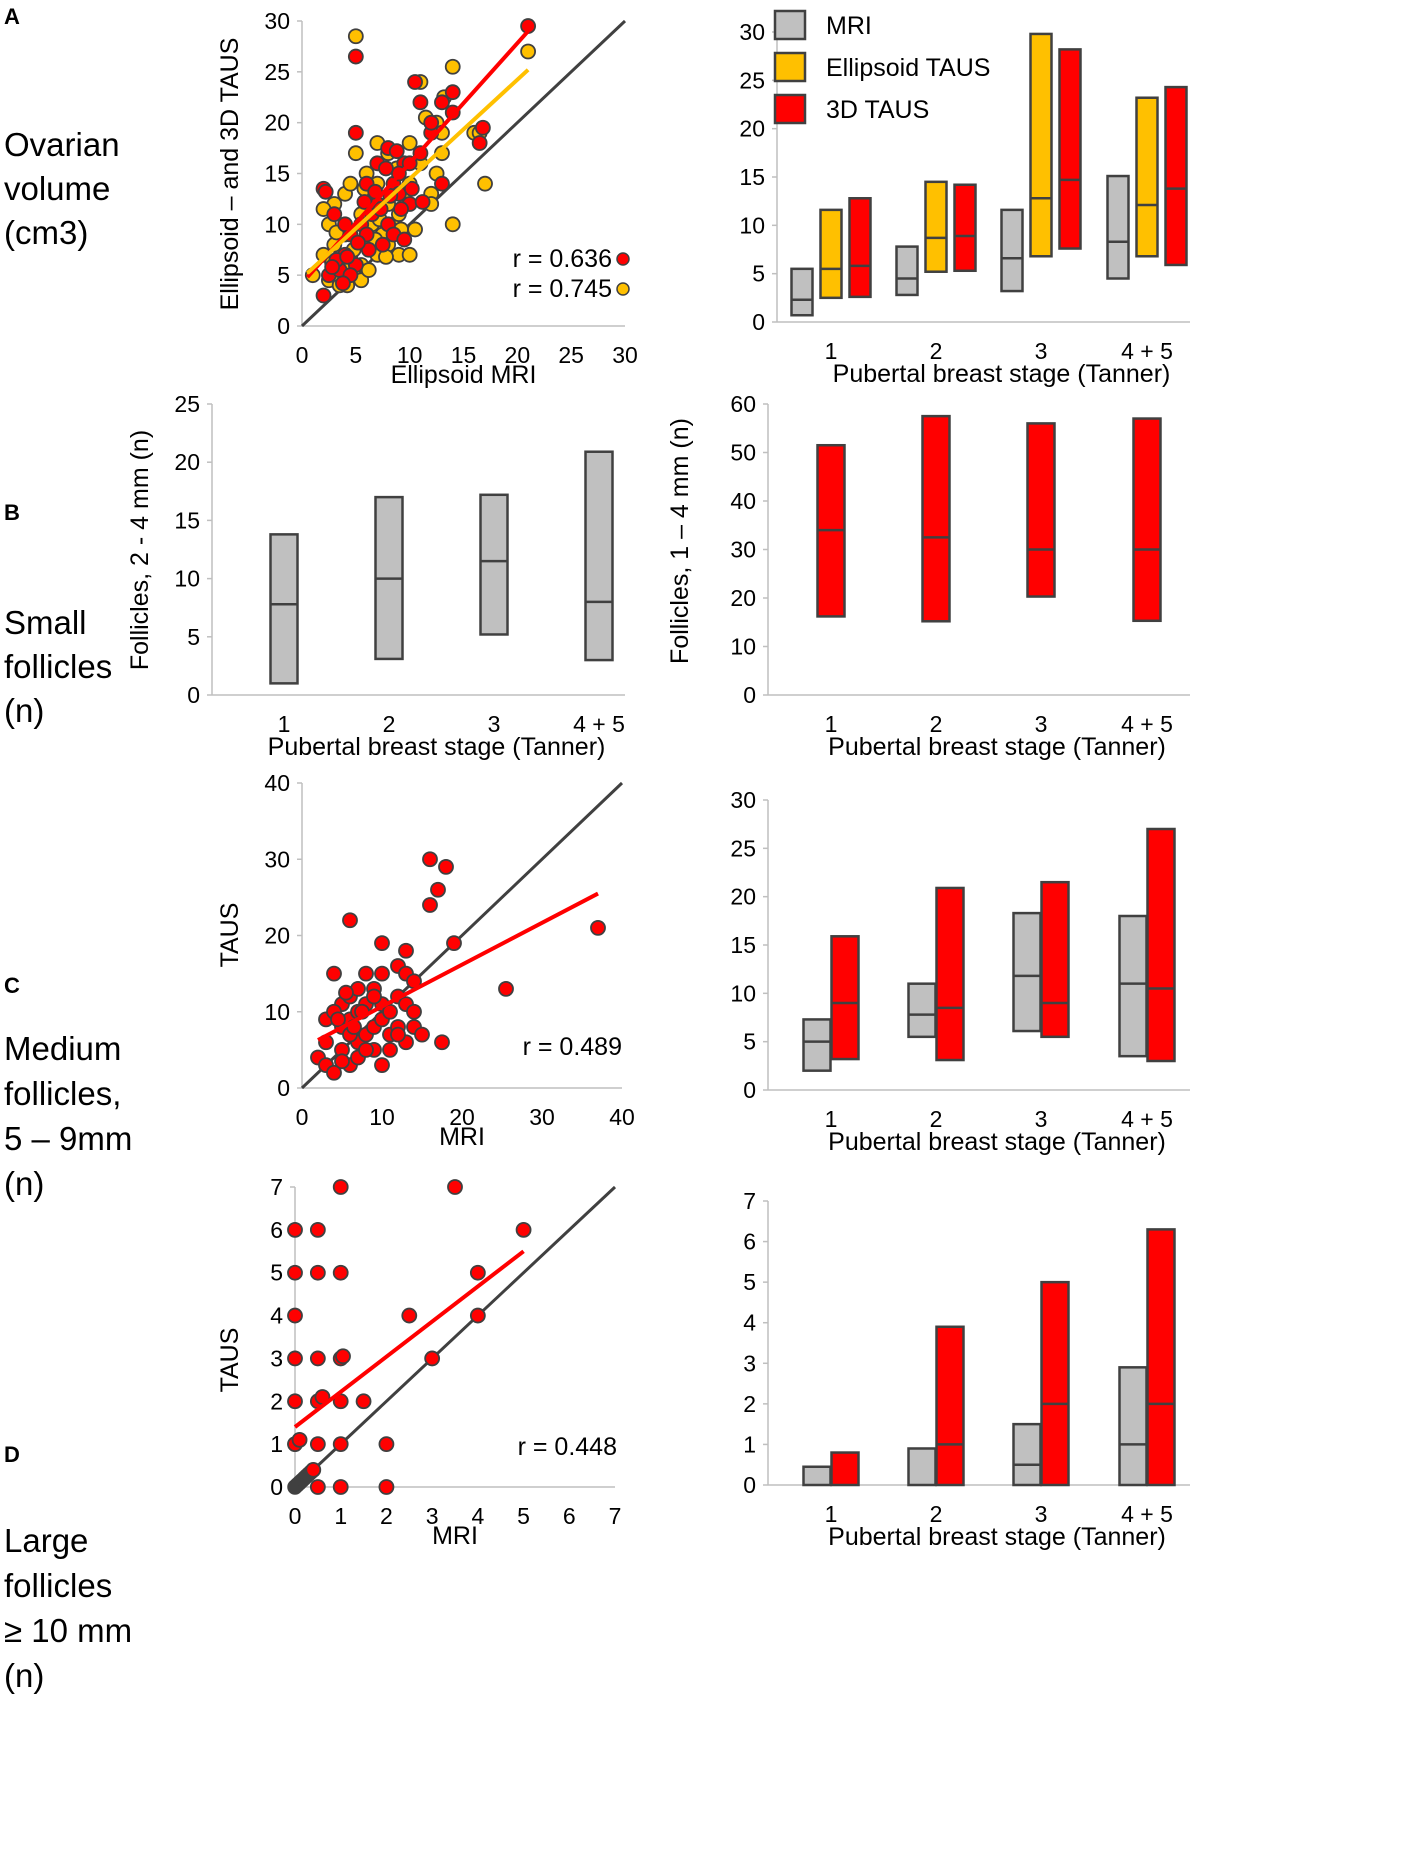 Image resolution: width=1417 pixels, height=1870 pixels. I want to click on x-tick-label: 20, so click(462, 1117).